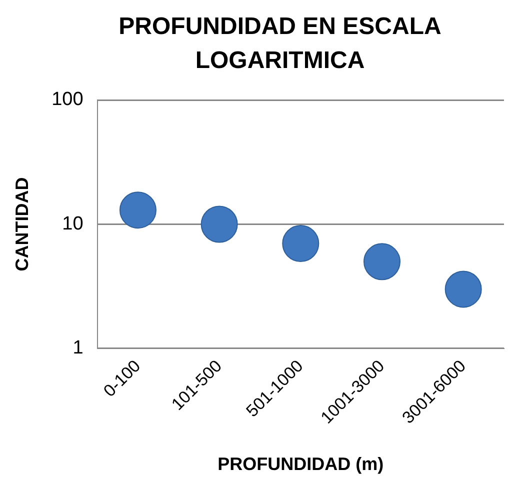 Image resolution: width=523 pixels, height=490 pixels. I want to click on x-axis-title: PROFUNDIDAD (m), so click(301, 464).